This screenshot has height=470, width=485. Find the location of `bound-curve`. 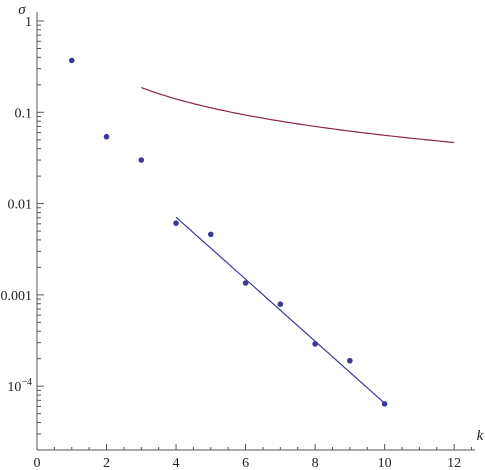

bound-curve is located at coordinates (298, 115).